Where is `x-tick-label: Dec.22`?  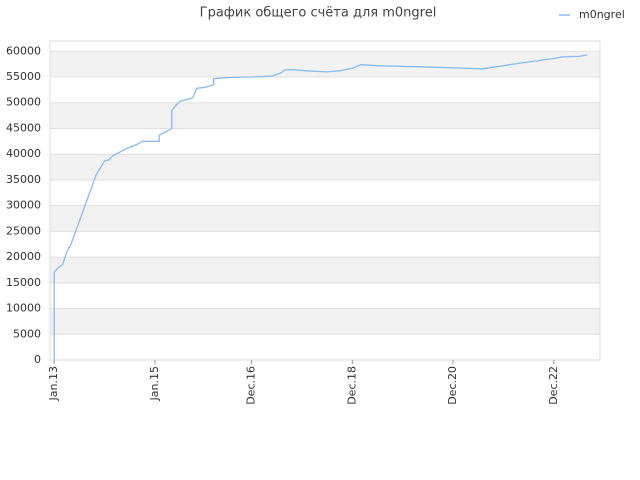 x-tick-label: Dec.22 is located at coordinates (553, 385).